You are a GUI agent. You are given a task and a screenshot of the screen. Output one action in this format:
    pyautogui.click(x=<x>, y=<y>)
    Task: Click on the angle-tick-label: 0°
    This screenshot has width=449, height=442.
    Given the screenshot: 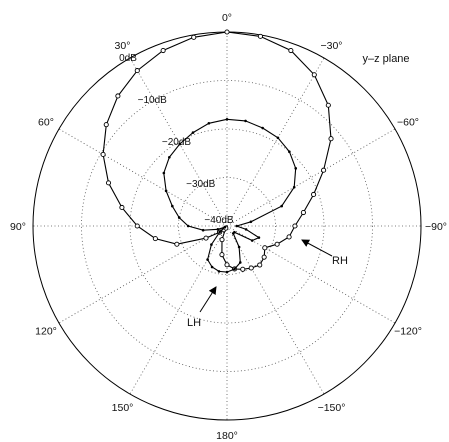 What is the action you would take?
    pyautogui.click(x=227, y=18)
    